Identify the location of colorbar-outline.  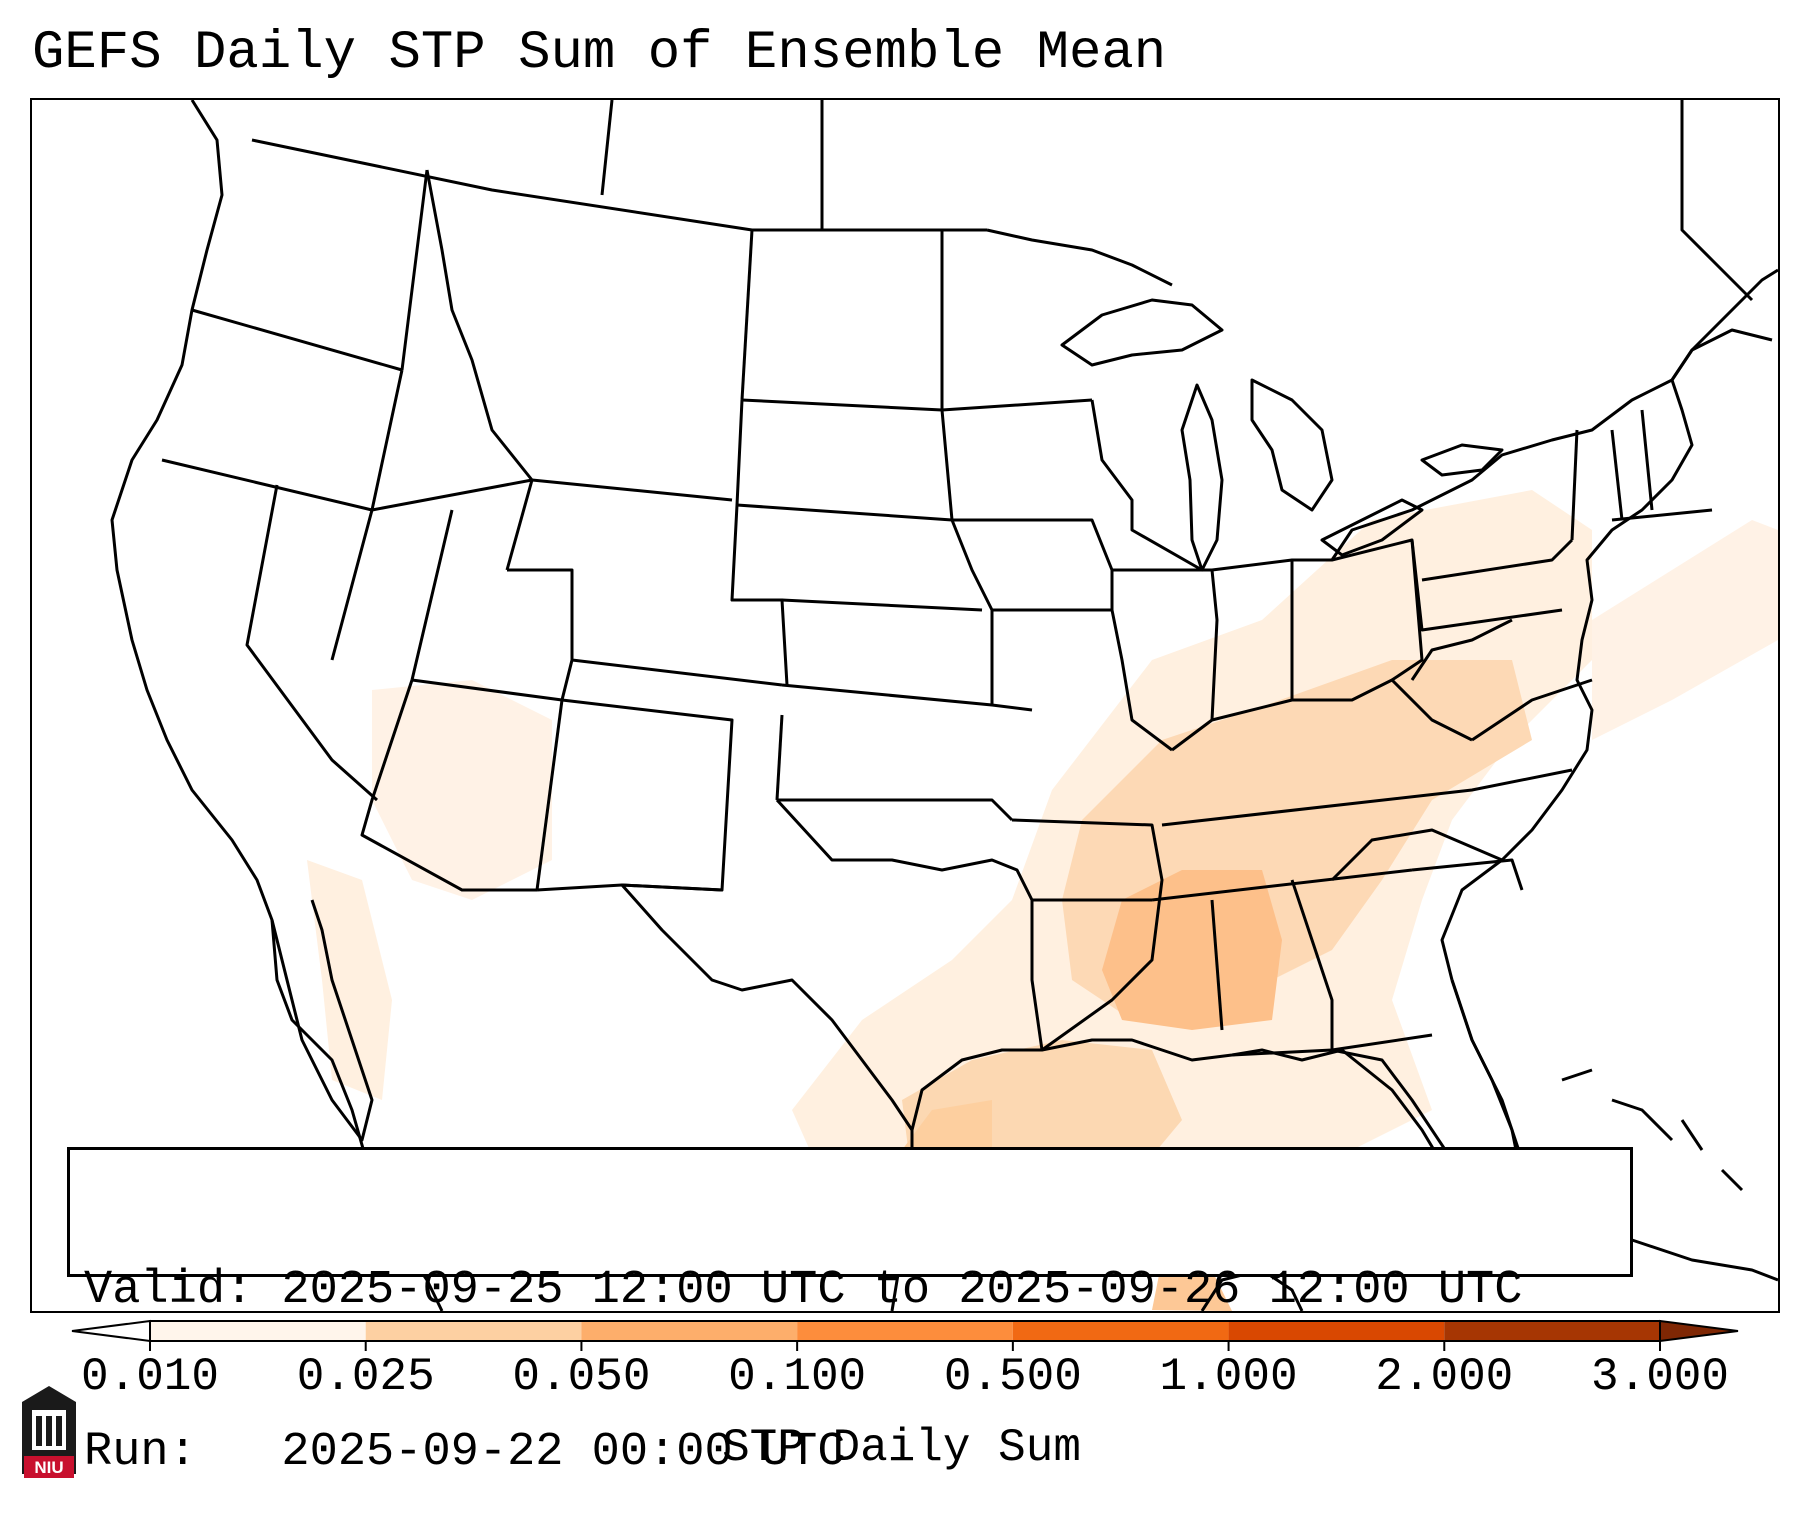
(905, 1331).